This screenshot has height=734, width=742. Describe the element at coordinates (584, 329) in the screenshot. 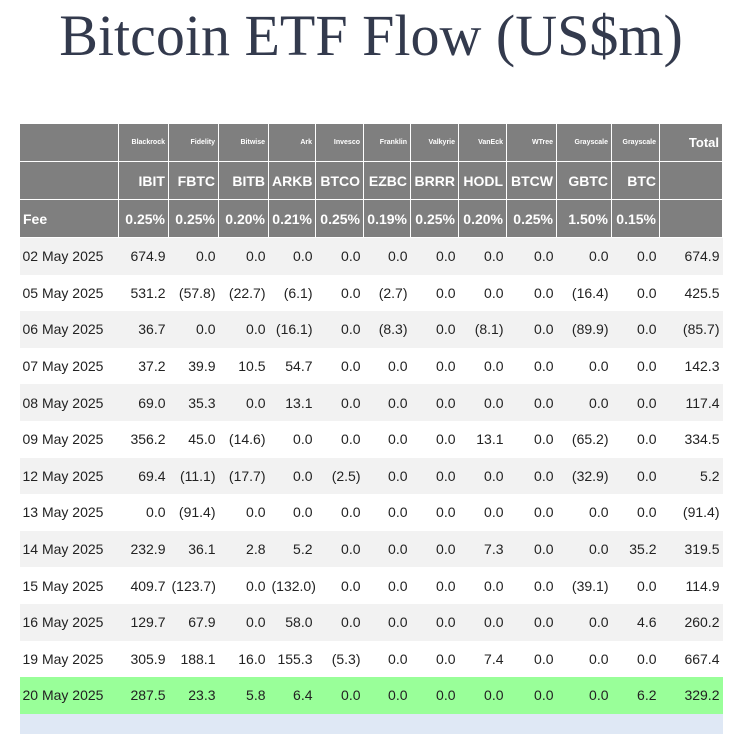

I see `flow-cell: (89.9)` at that location.